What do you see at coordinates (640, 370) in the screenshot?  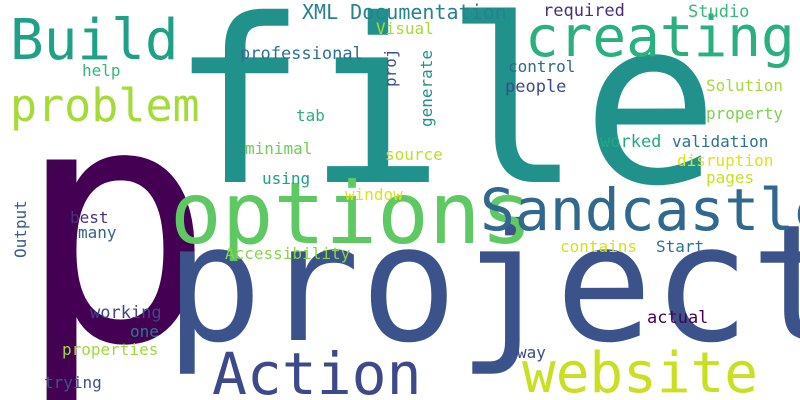 I see `word: website` at bounding box center [640, 370].